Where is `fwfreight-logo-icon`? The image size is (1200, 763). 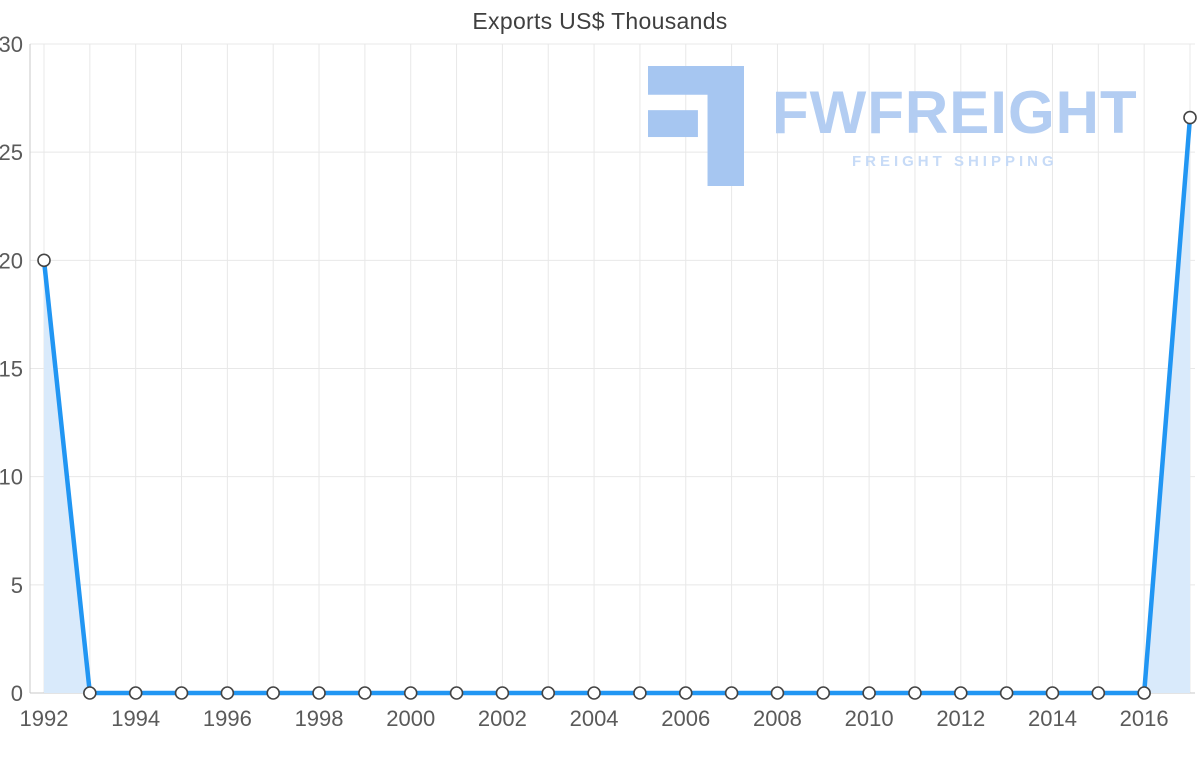 fwfreight-logo-icon is located at coordinates (696, 126).